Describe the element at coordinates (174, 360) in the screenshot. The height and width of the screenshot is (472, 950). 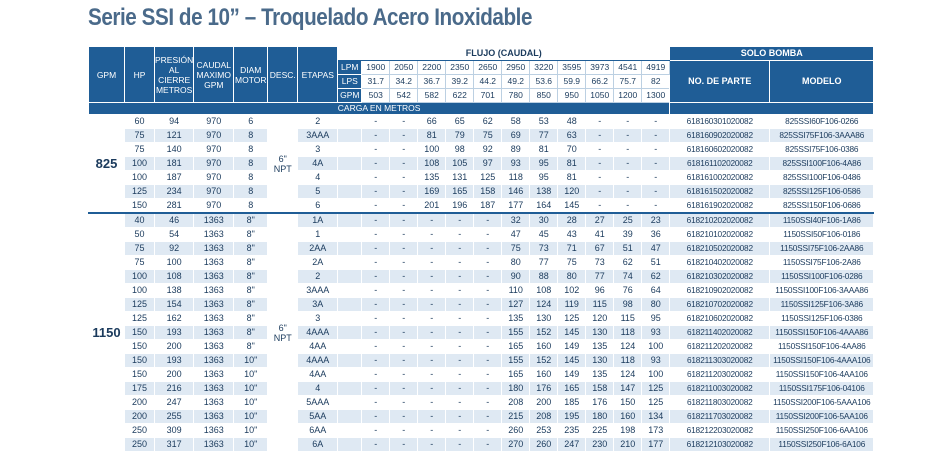
I see `cell-presion: 193` at that location.